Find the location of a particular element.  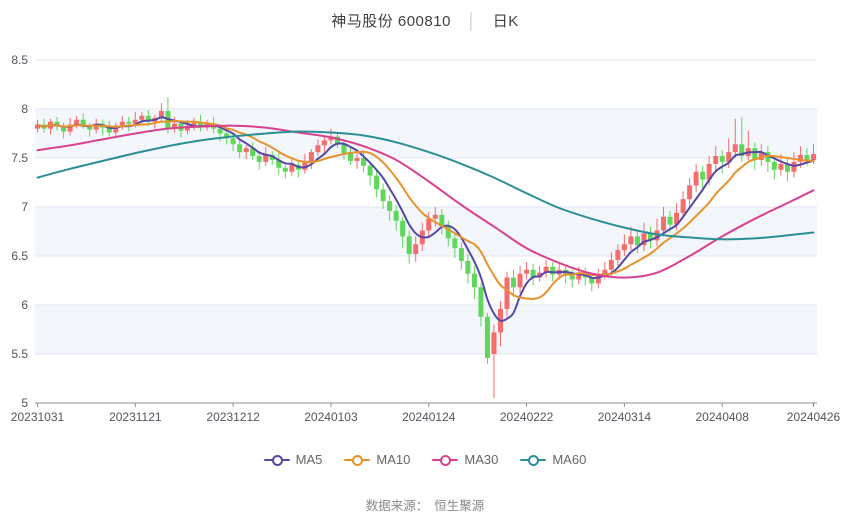

x-axis-label: 20240124 is located at coordinates (429, 417).